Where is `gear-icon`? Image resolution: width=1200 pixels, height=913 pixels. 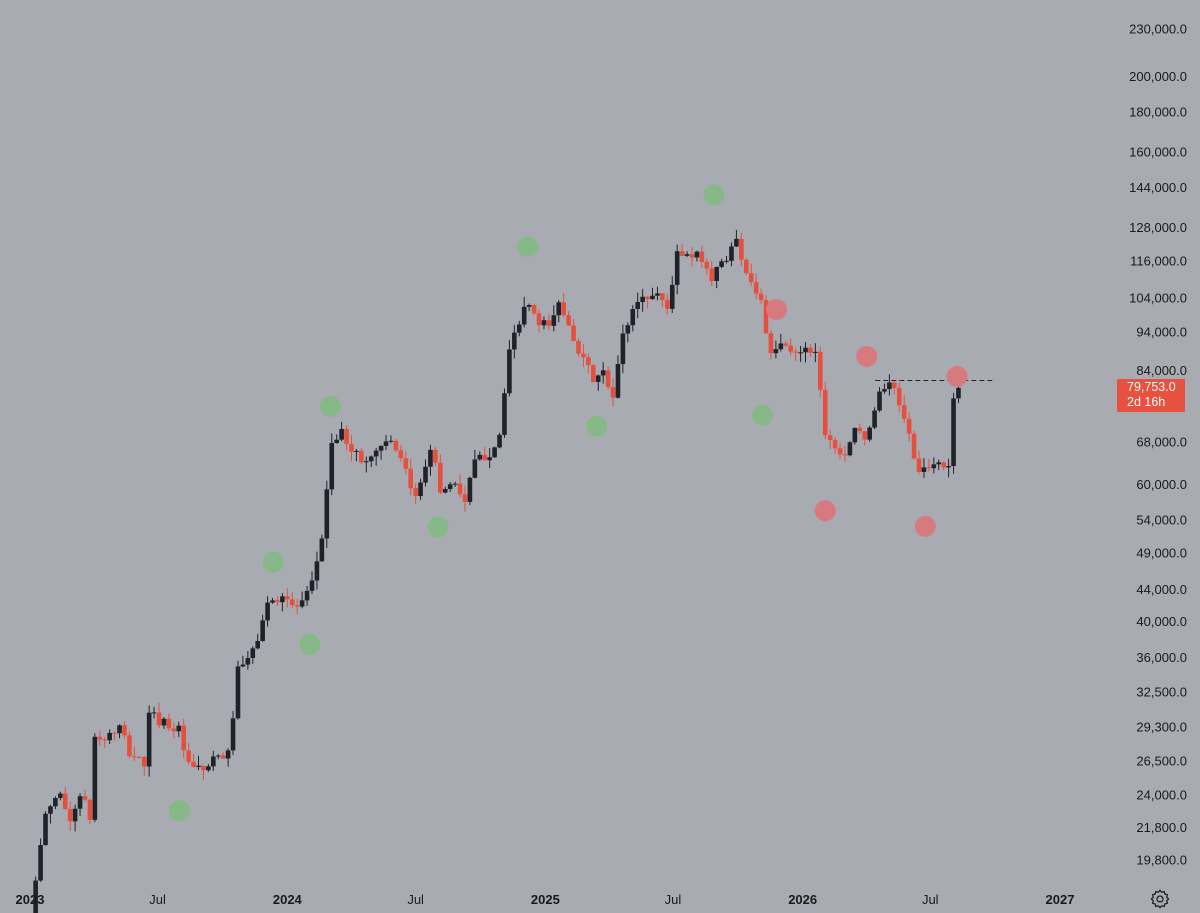 gear-icon is located at coordinates (1160, 899).